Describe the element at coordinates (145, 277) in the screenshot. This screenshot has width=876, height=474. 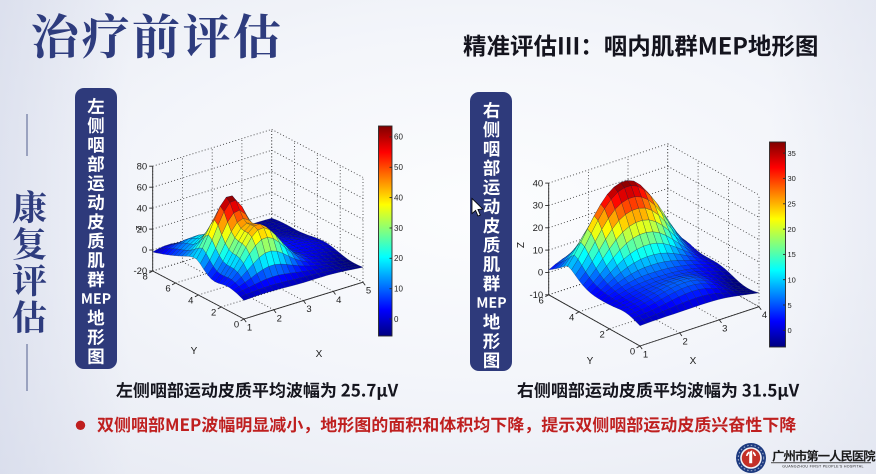
I see `svg-text: 8` at that location.